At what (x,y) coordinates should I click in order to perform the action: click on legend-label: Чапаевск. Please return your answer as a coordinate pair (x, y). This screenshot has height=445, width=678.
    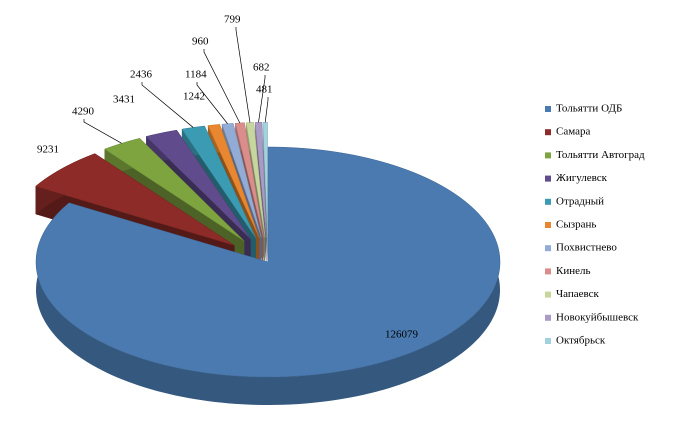
    Looking at the image, I should click on (578, 294).